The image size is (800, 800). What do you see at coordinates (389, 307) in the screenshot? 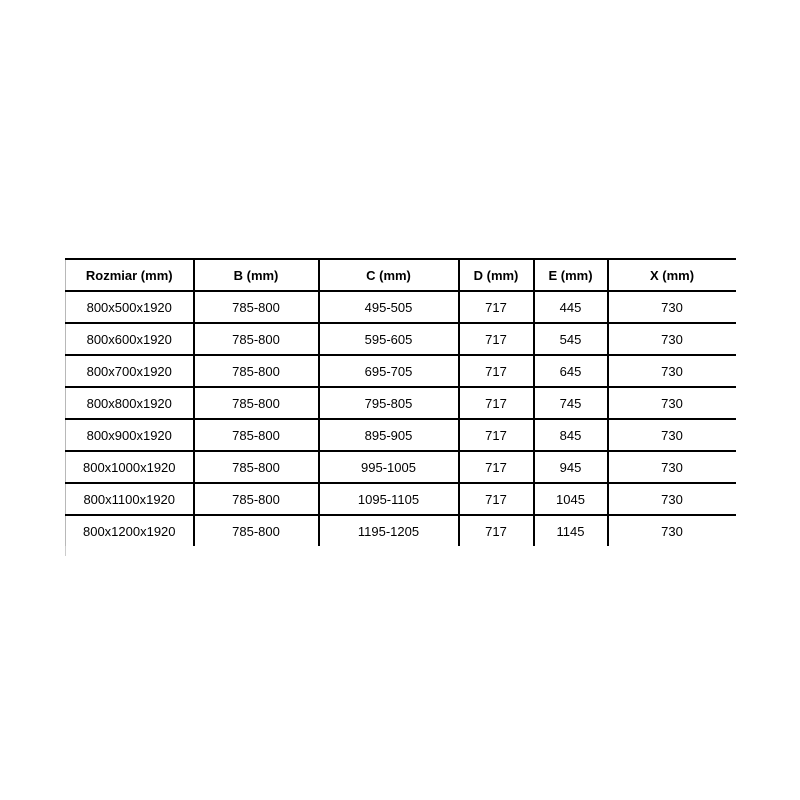
I see `table-cell: 495-505` at bounding box center [389, 307].